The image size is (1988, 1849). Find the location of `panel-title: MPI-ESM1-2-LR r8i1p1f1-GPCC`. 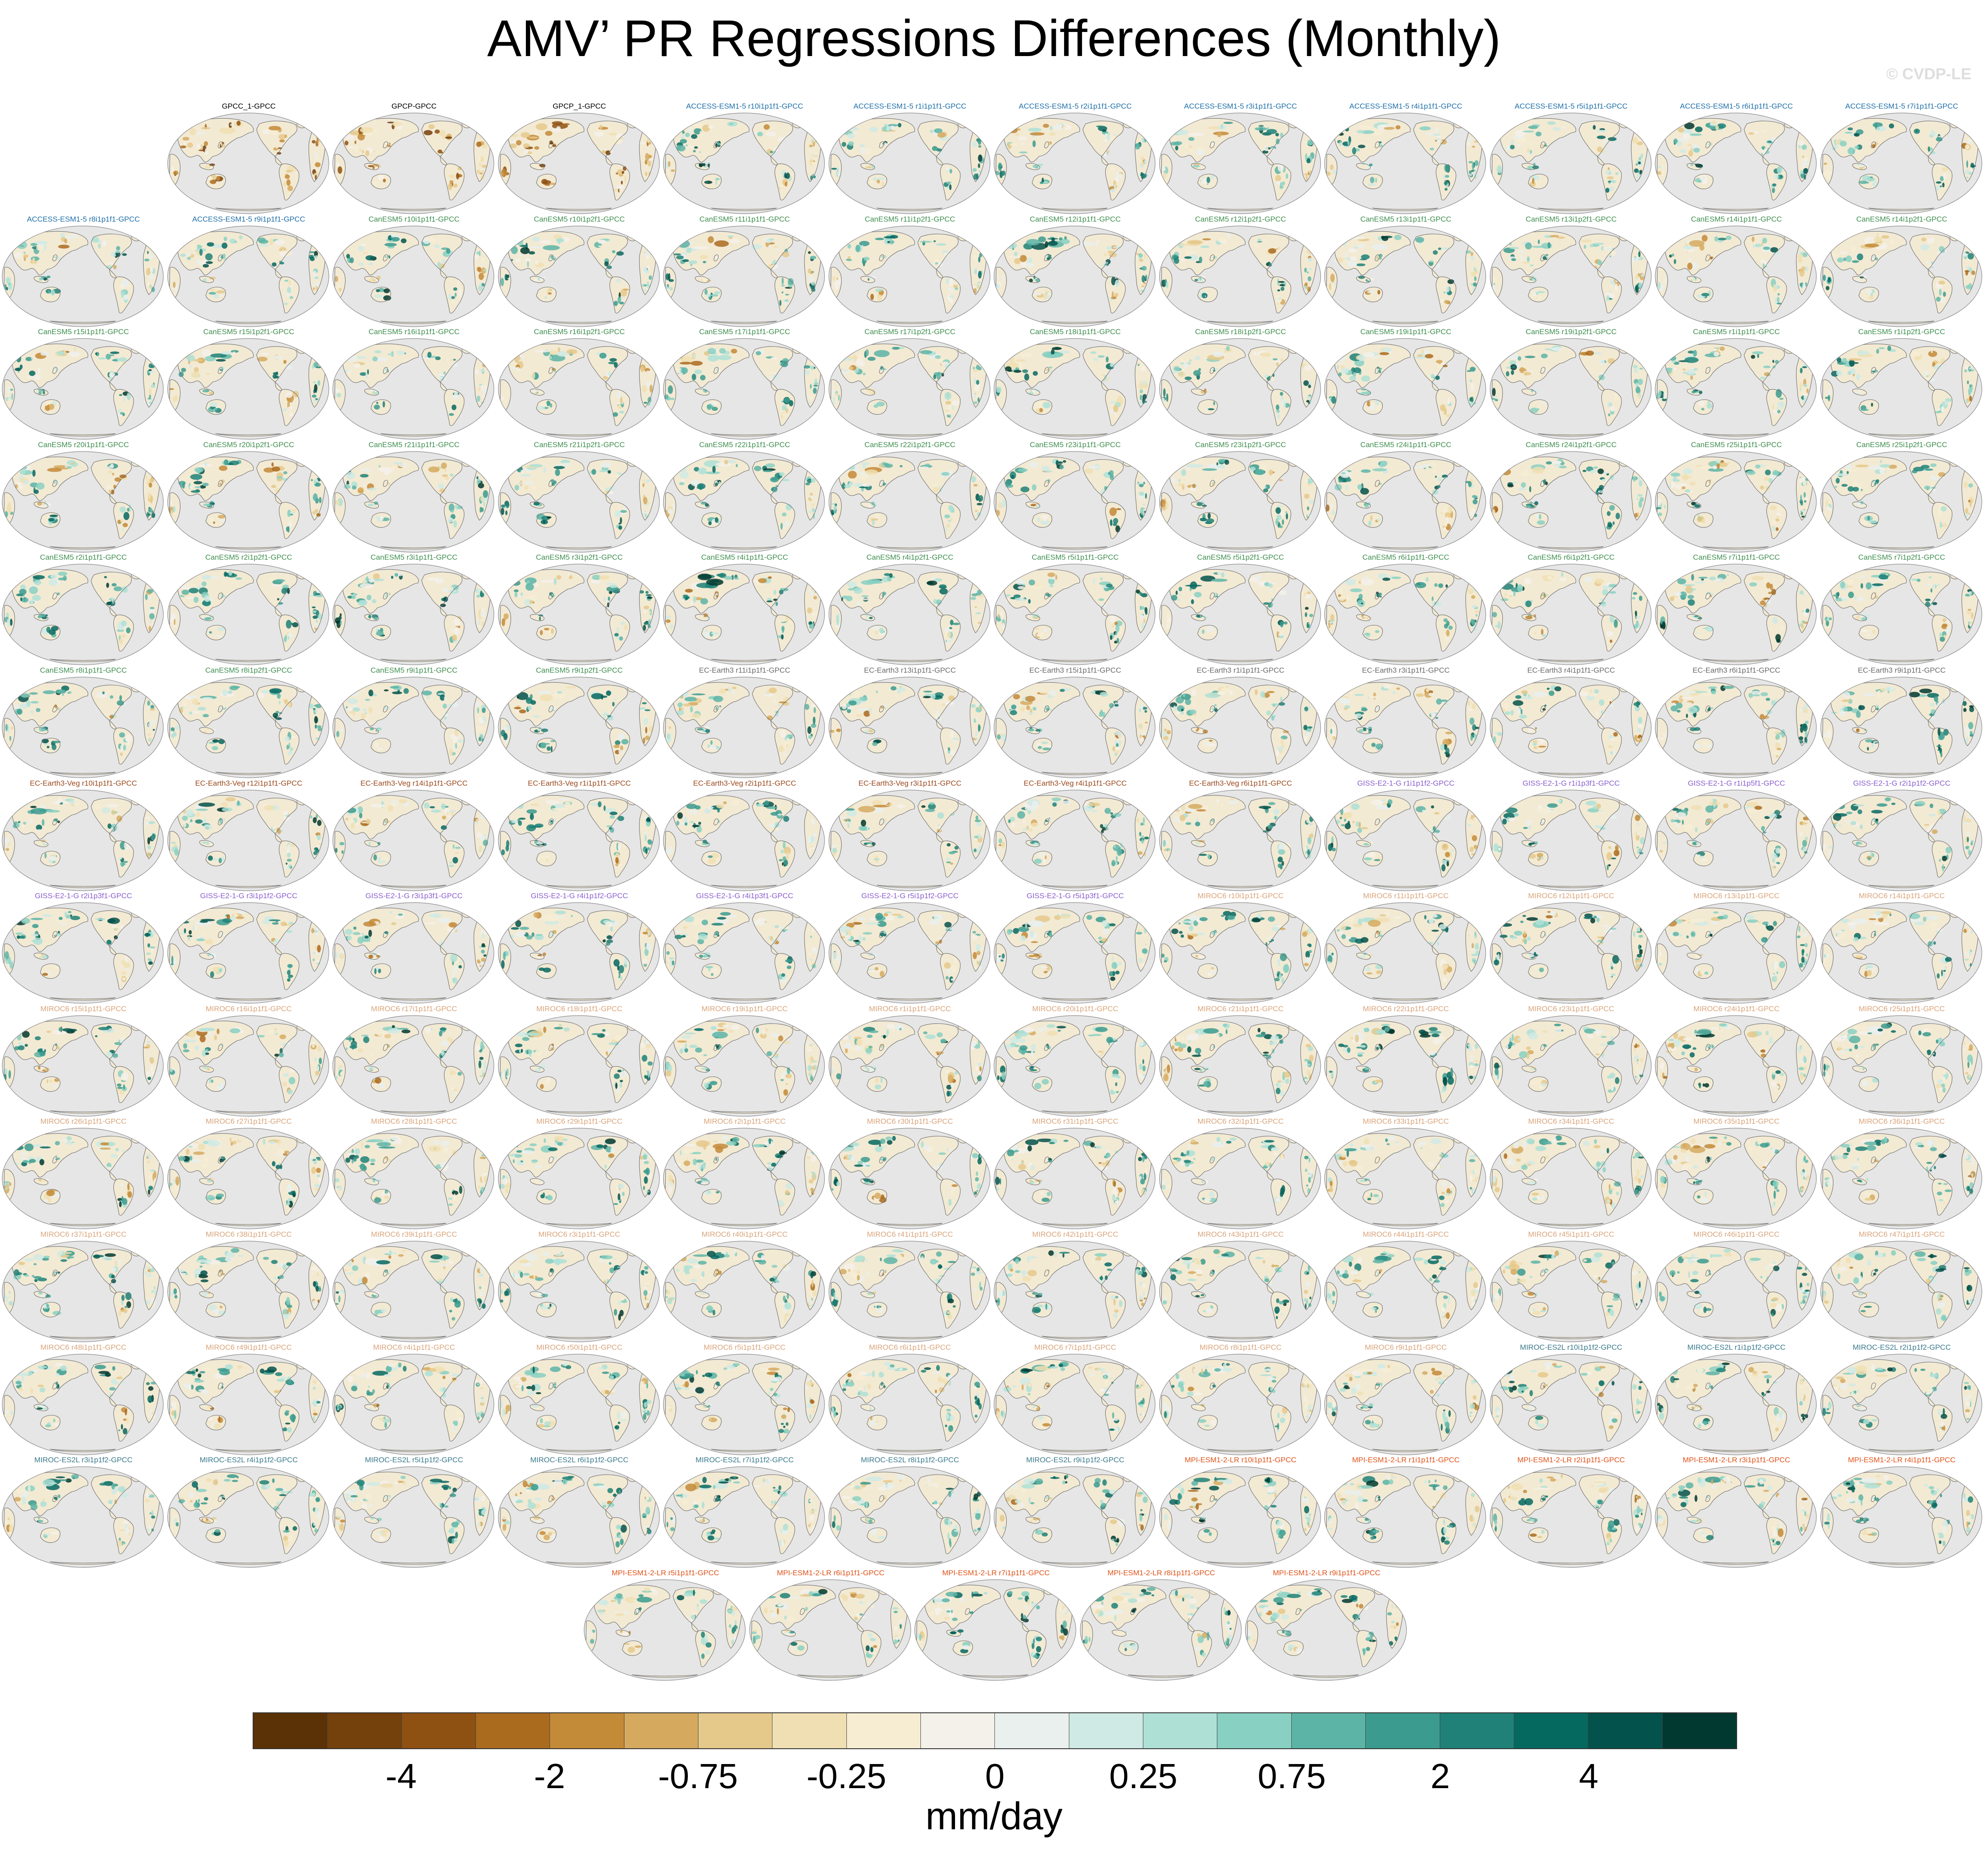

panel-title: MPI-ESM1-2-LR r8i1p1f1-GPCC is located at coordinates (1161, 1572).